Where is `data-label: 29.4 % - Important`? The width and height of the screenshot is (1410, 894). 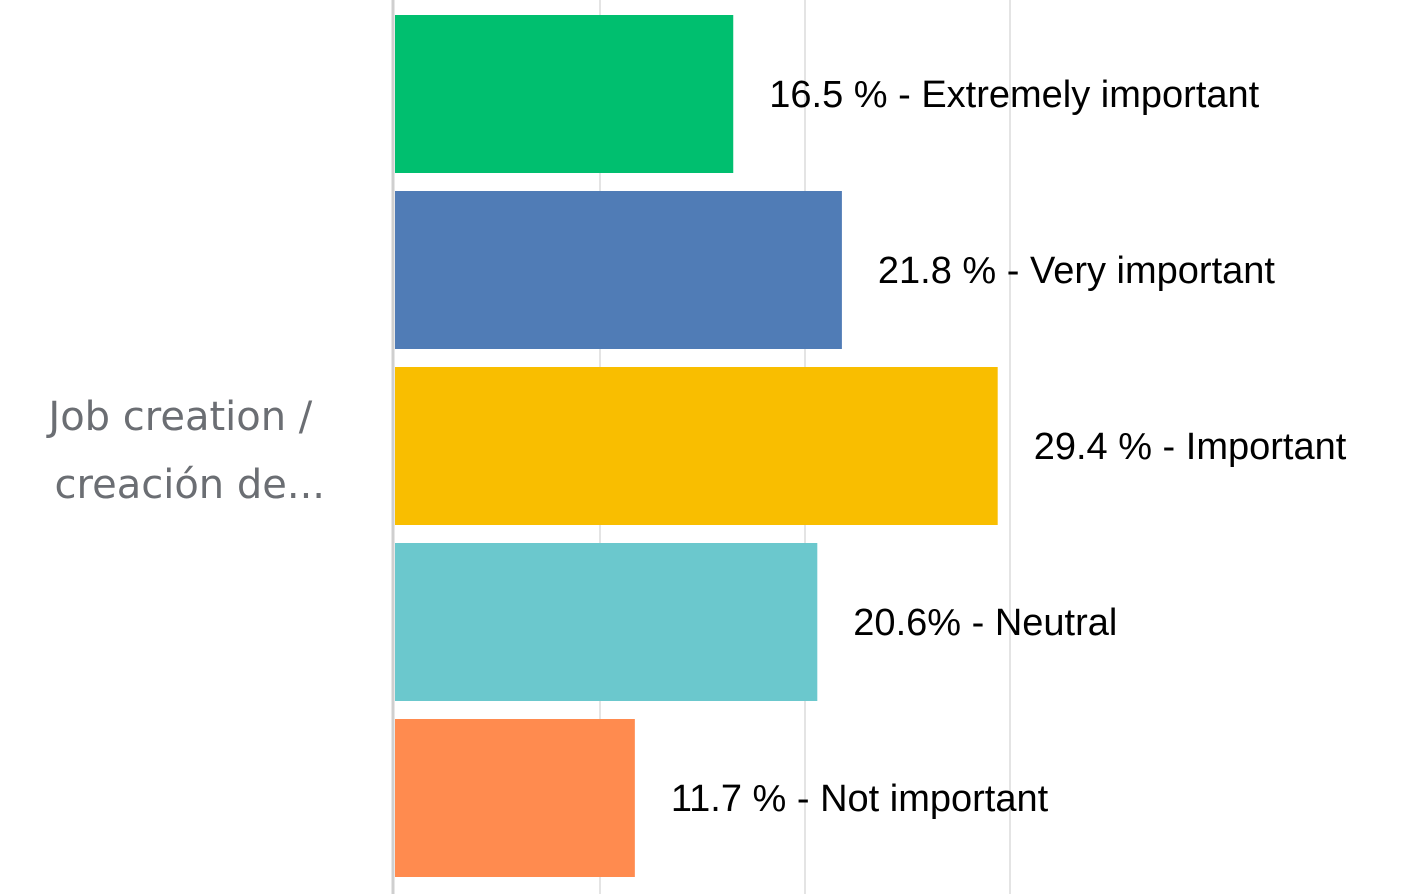 data-label: 29.4 % - Important is located at coordinates (1190, 447).